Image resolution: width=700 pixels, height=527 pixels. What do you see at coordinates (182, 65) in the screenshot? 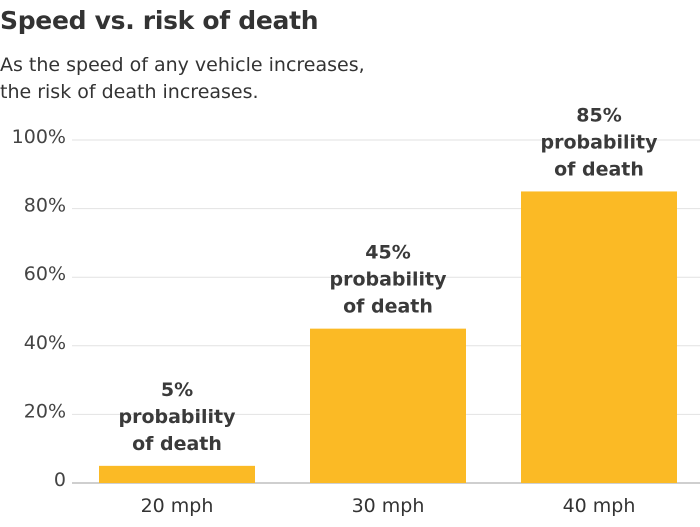
I see `subtitle-line: As the speed of any vehicle increases,` at bounding box center [182, 65].